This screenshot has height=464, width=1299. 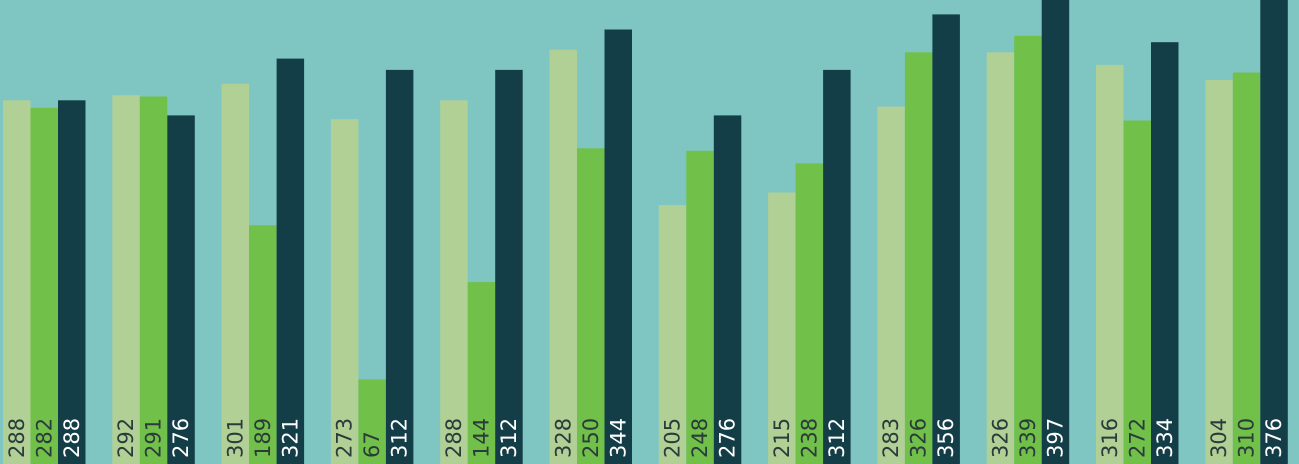 What do you see at coordinates (481, 373) in the screenshot?
I see `bar-s2-g5` at bounding box center [481, 373].